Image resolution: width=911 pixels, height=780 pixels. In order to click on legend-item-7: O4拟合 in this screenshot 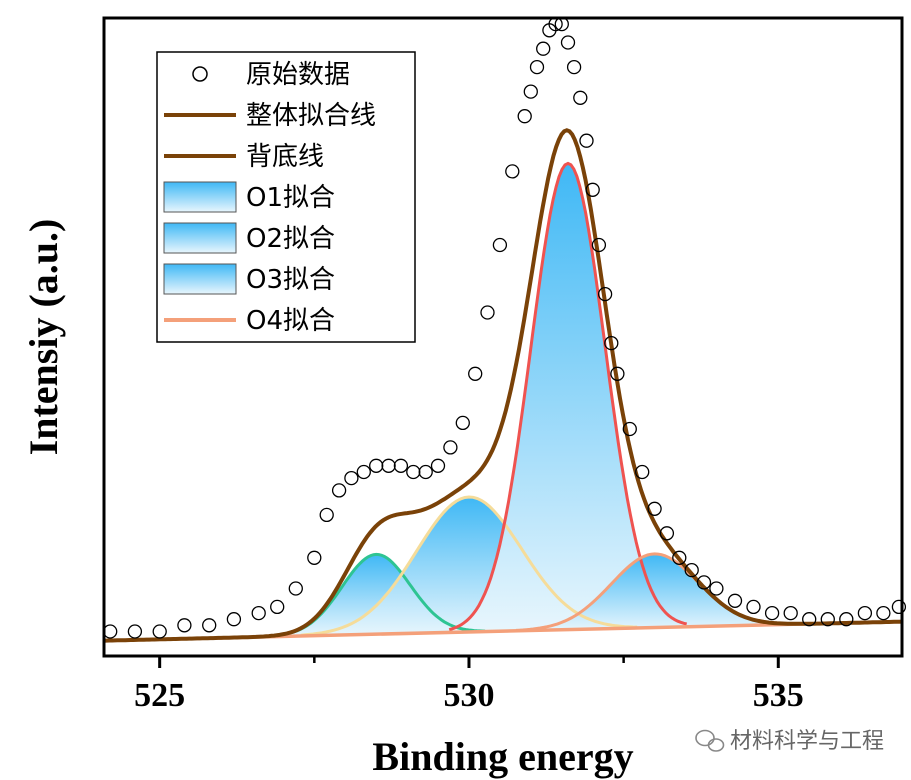, I will do `click(249, 321)`.